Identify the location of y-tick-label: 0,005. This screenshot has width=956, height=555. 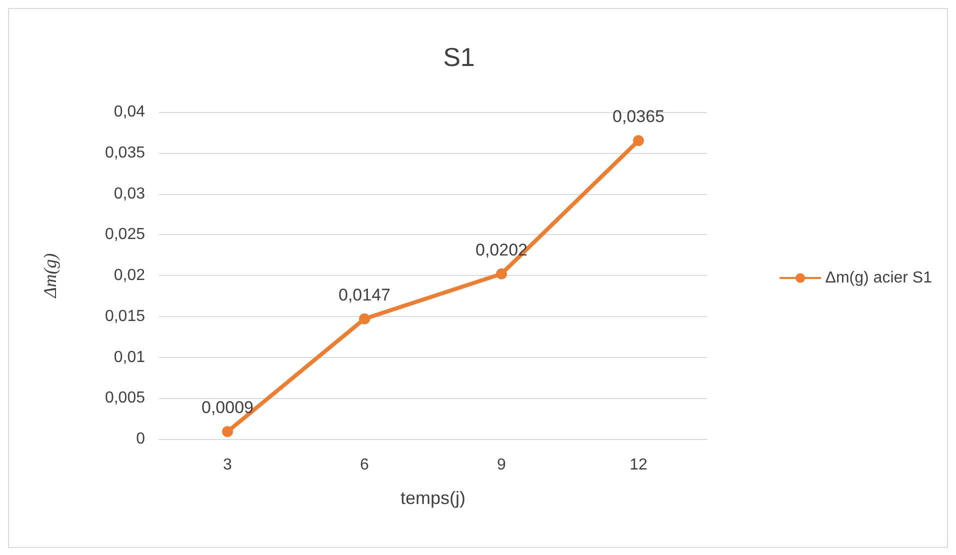
(125, 398).